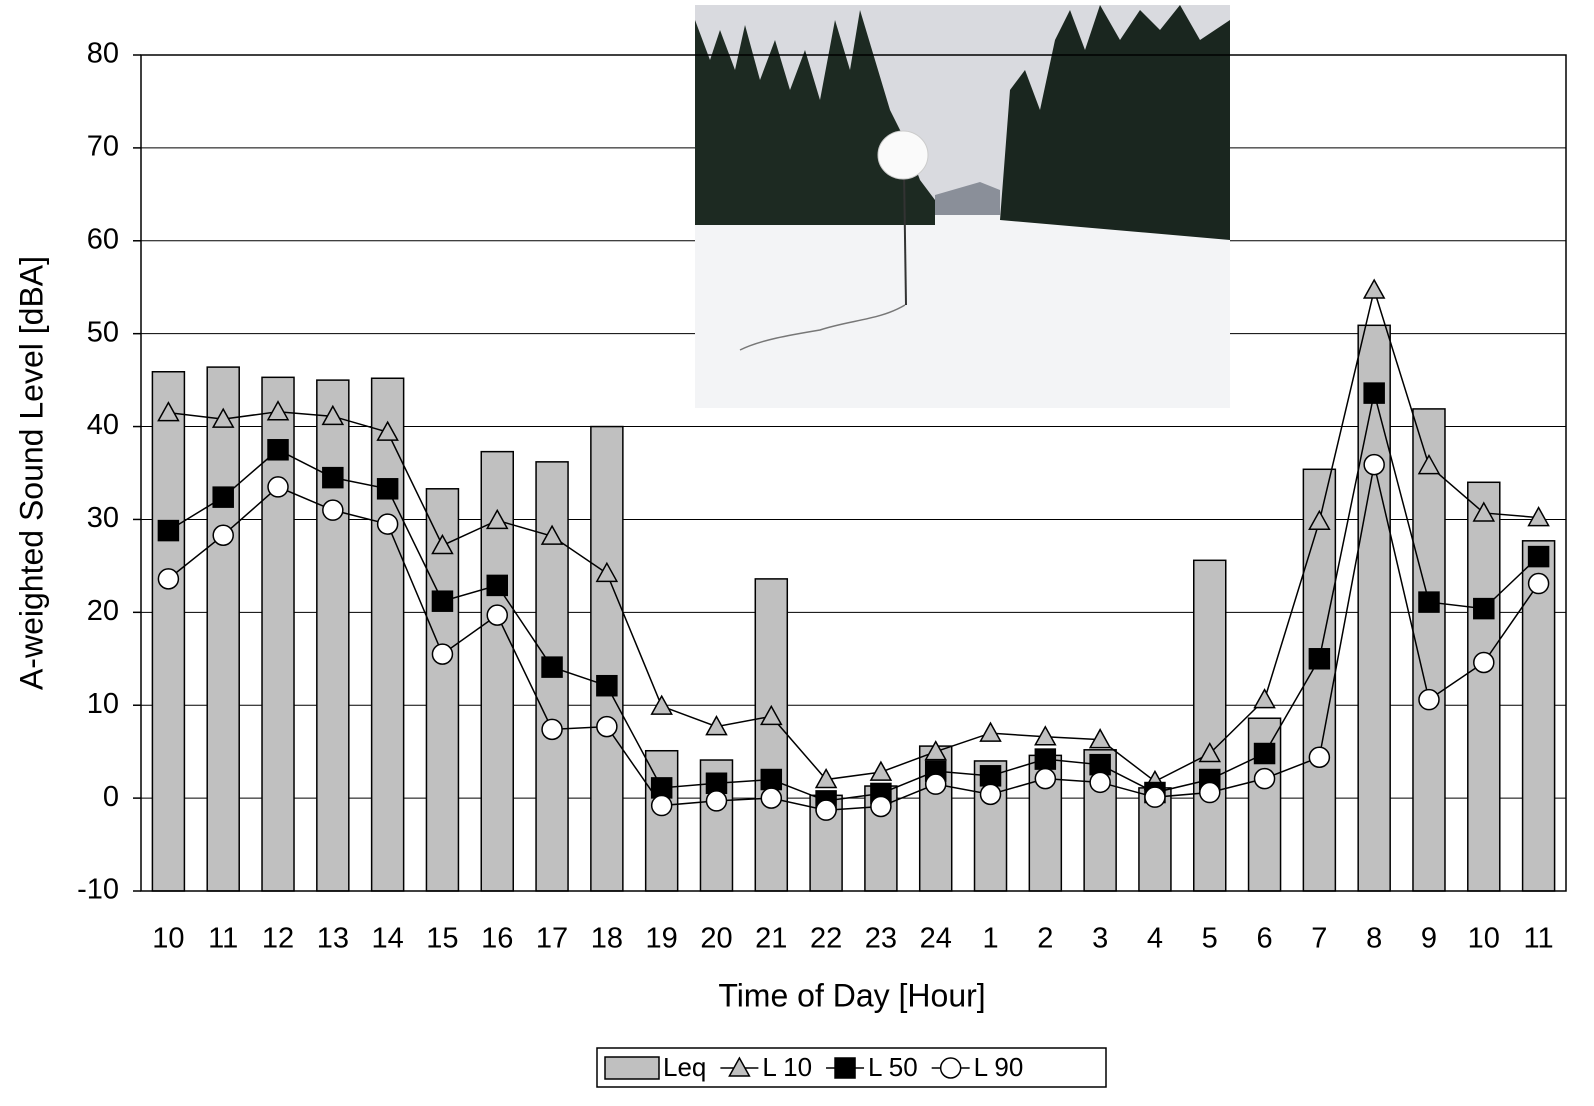 The image size is (1594, 1106). What do you see at coordinates (442, 939) in the screenshot?
I see `x-tick-label: 15` at bounding box center [442, 939].